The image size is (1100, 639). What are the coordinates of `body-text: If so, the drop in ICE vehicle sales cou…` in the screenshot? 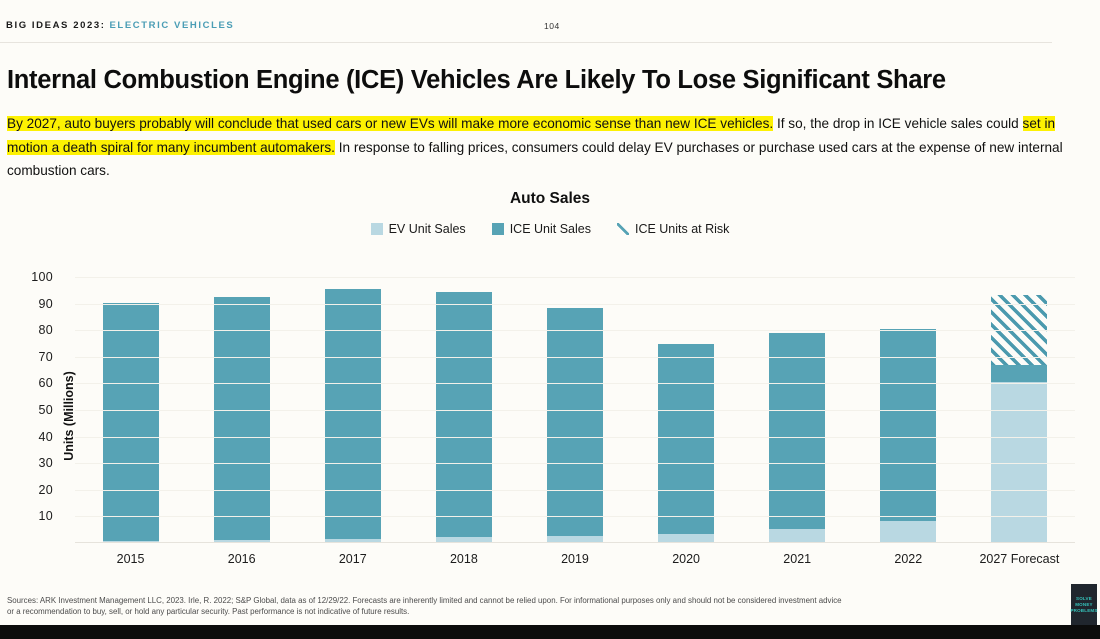 It's located at (898, 123).